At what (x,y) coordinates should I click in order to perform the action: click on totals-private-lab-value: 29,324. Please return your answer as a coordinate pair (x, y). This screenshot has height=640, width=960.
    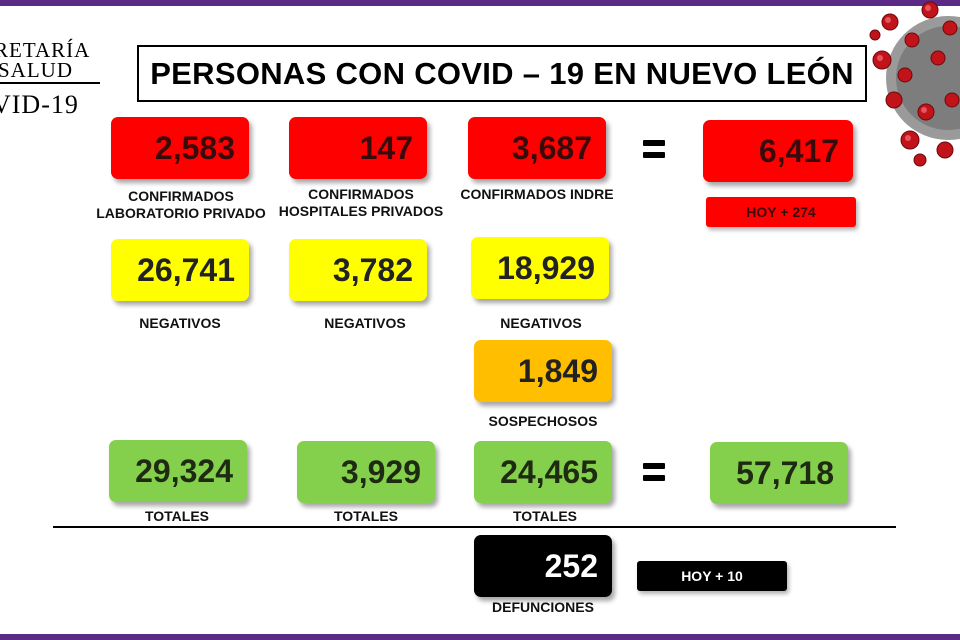
    Looking at the image, I should click on (184, 470).